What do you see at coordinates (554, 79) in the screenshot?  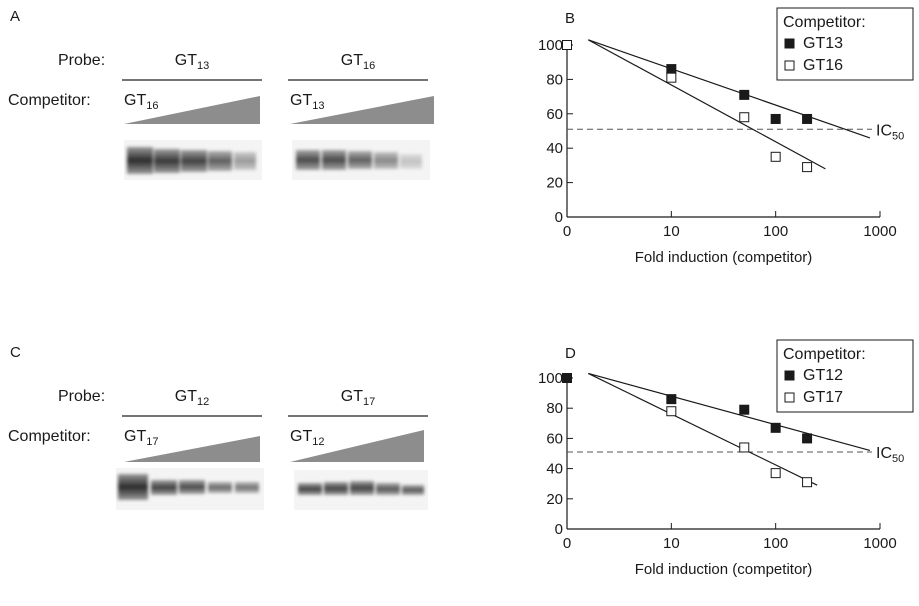 I see `y-tick-label: 80` at bounding box center [554, 79].